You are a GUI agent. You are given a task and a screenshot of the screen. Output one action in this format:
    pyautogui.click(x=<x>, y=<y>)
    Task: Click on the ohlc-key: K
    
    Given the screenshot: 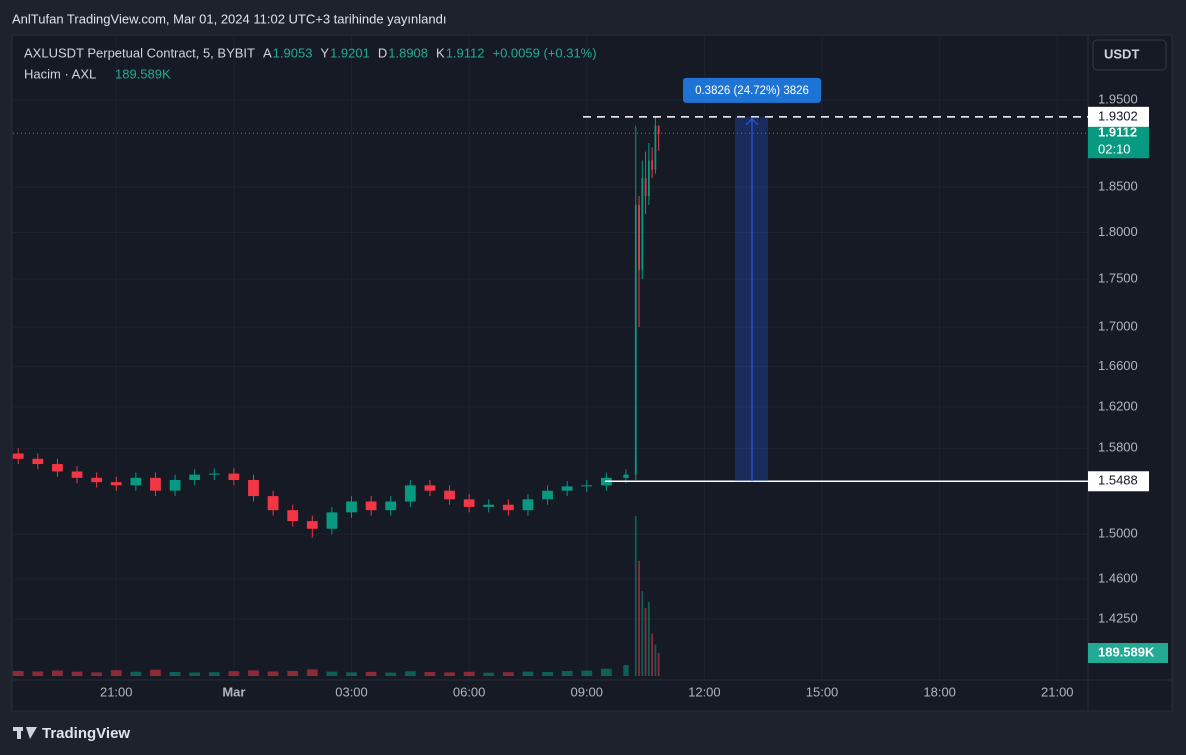 What is the action you would take?
    pyautogui.click(x=440, y=52)
    